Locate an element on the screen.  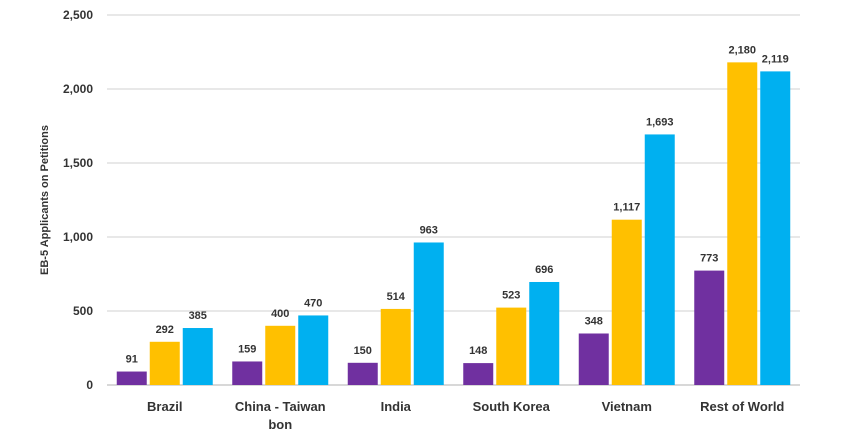
data-label: 470 is located at coordinates (313, 303).